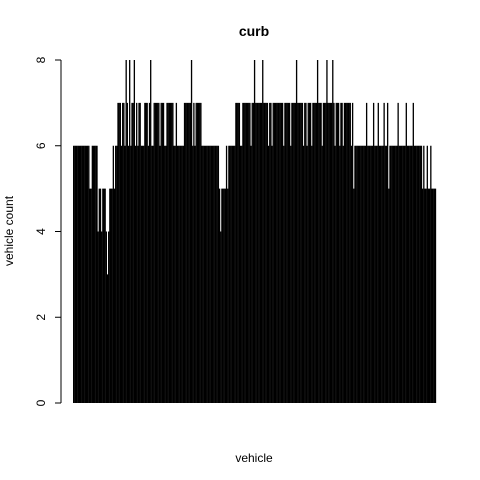  I want to click on y-axis-label: vehicle count, so click(9, 230).